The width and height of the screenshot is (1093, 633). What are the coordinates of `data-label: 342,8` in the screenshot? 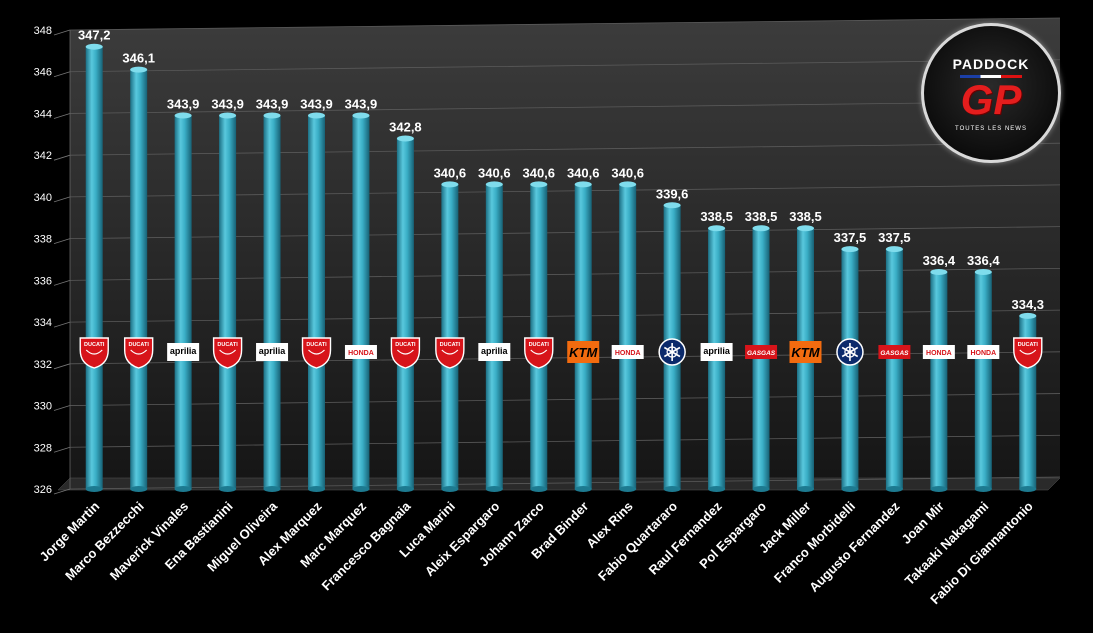 It's located at (405, 126).